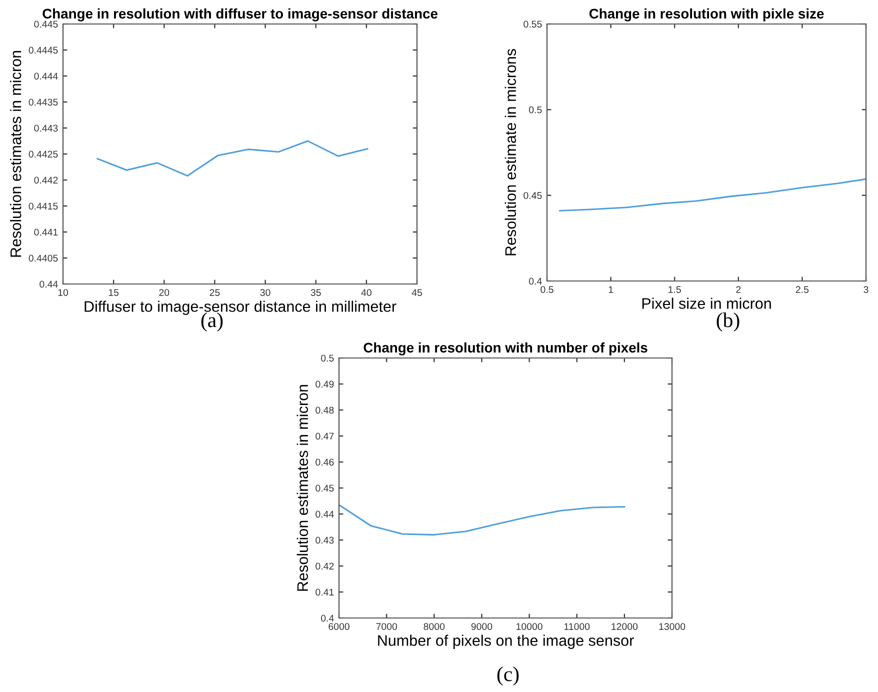 This screenshot has height=692, width=878. What do you see at coordinates (366, 292) in the screenshot?
I see `x-tick-label: 40` at bounding box center [366, 292].